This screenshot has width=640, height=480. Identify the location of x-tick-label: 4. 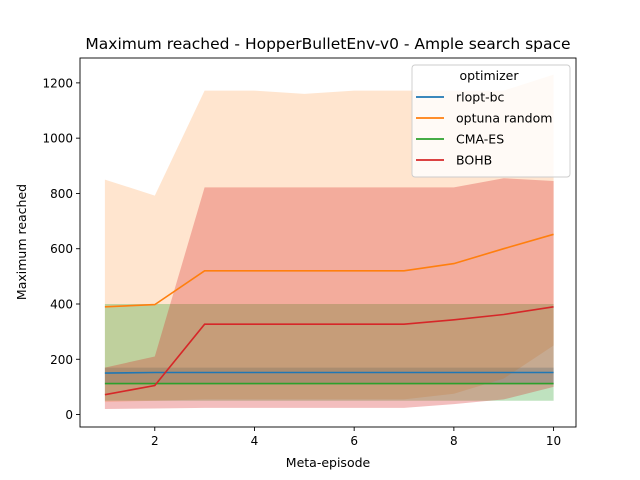
(255, 441).